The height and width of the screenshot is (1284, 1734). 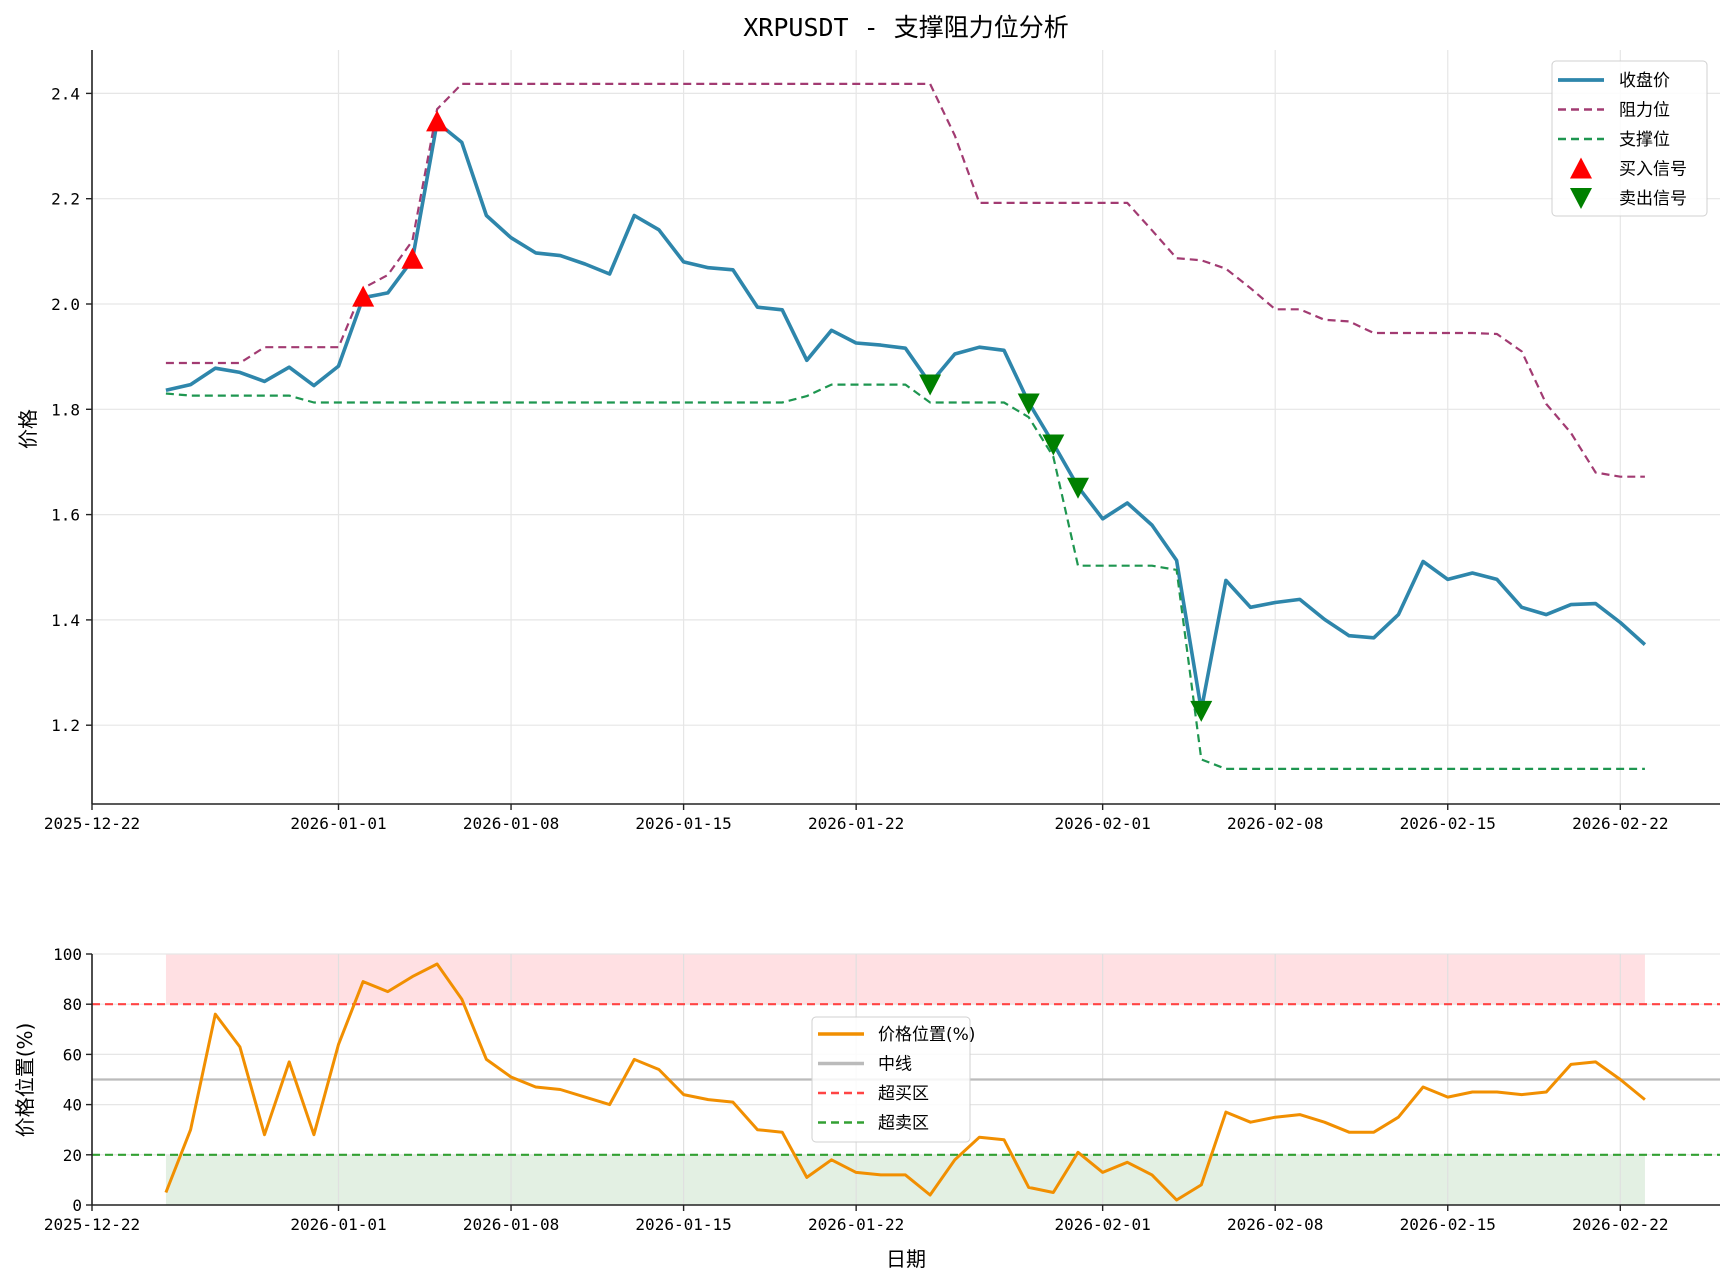 I want to click on price-y-label: 价格, so click(x=28, y=429).